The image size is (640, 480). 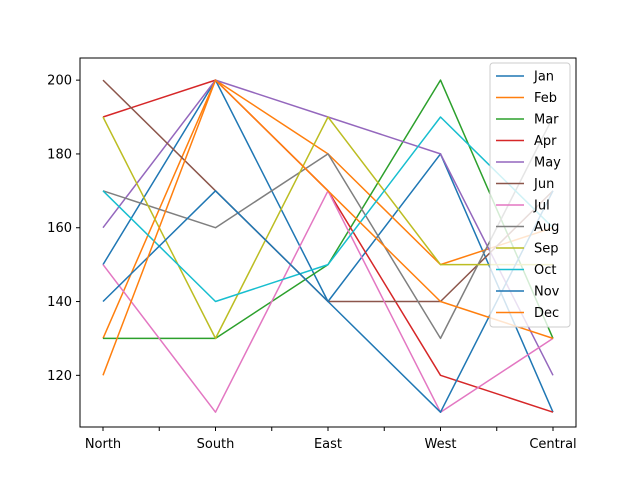 I want to click on legend-label-mar: Mar, so click(x=546, y=120).